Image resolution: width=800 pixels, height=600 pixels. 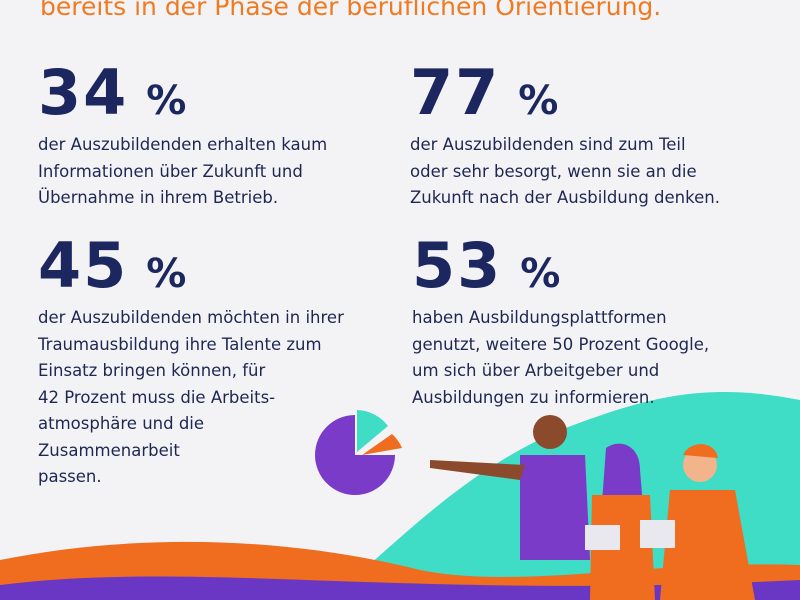 I want to click on stat-text-line: der Auszubildenden sind zum Teil, so click(x=548, y=144).